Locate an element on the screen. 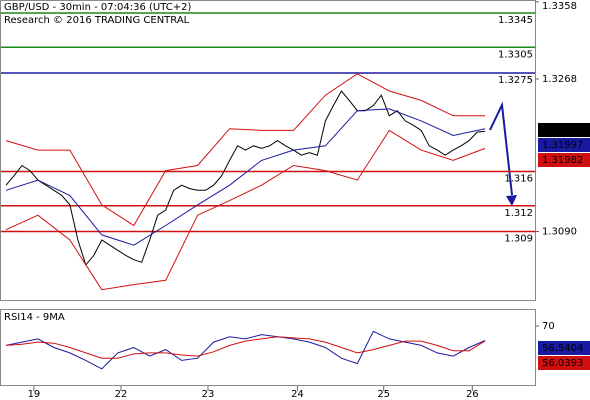 This screenshot has width=590, height=400. marker-label: 1.3207 is located at coordinates (559, 130).